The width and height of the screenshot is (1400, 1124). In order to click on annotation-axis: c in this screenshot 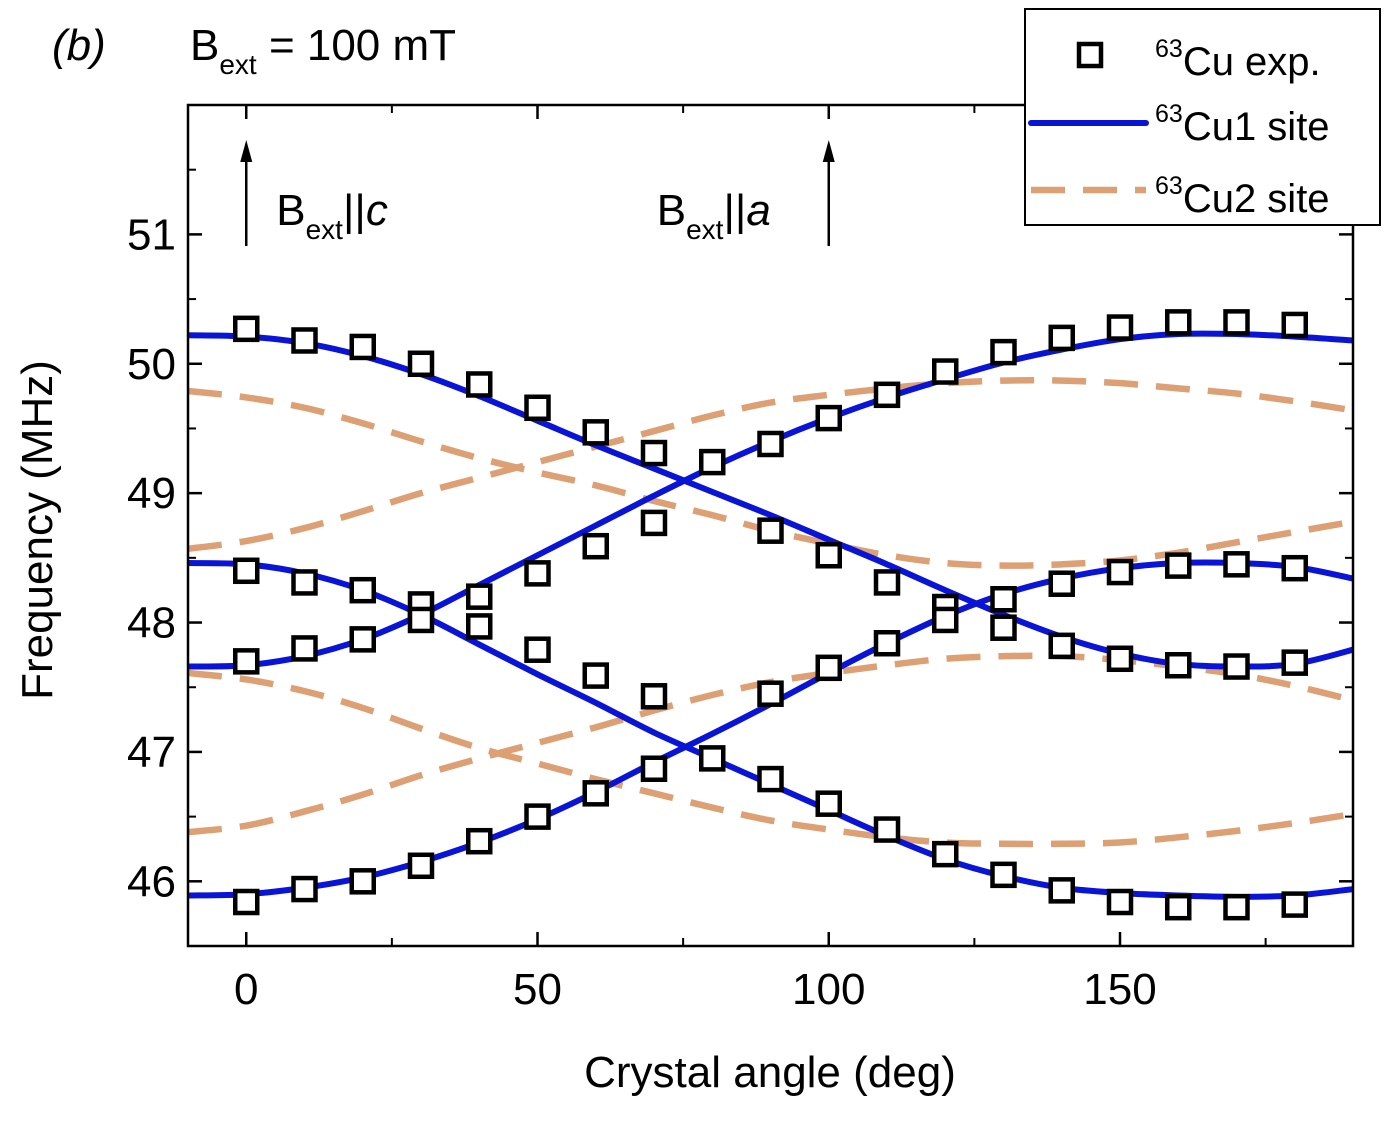, I will do `click(377, 210)`.